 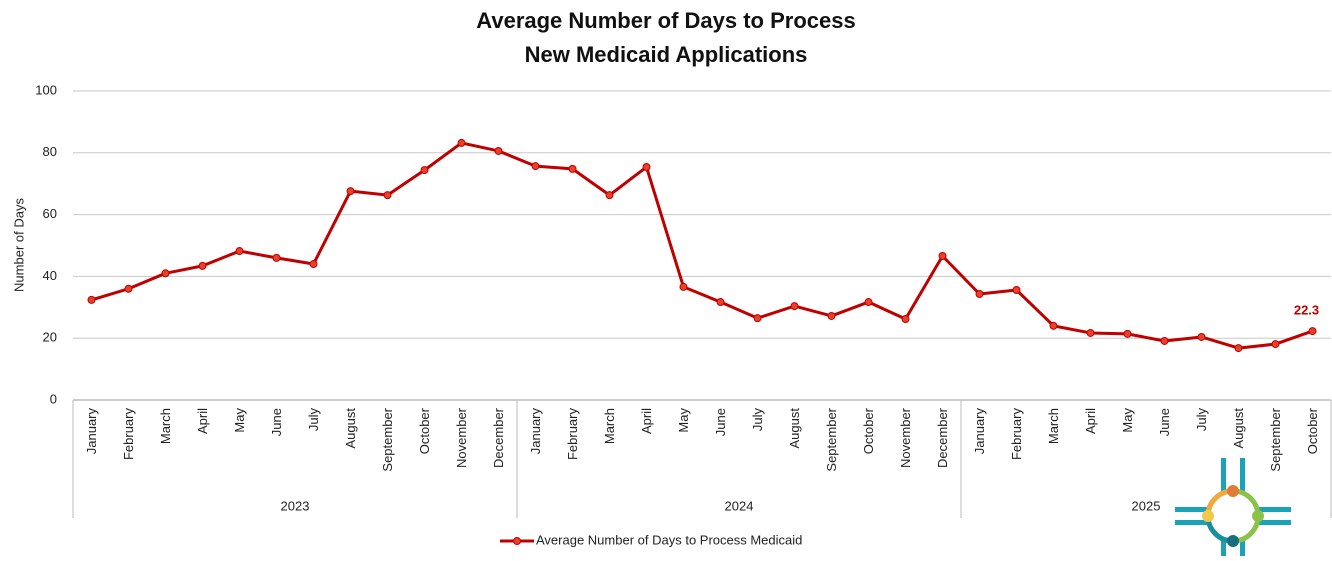 I want to click on group-label: 2024, so click(x=739, y=505).